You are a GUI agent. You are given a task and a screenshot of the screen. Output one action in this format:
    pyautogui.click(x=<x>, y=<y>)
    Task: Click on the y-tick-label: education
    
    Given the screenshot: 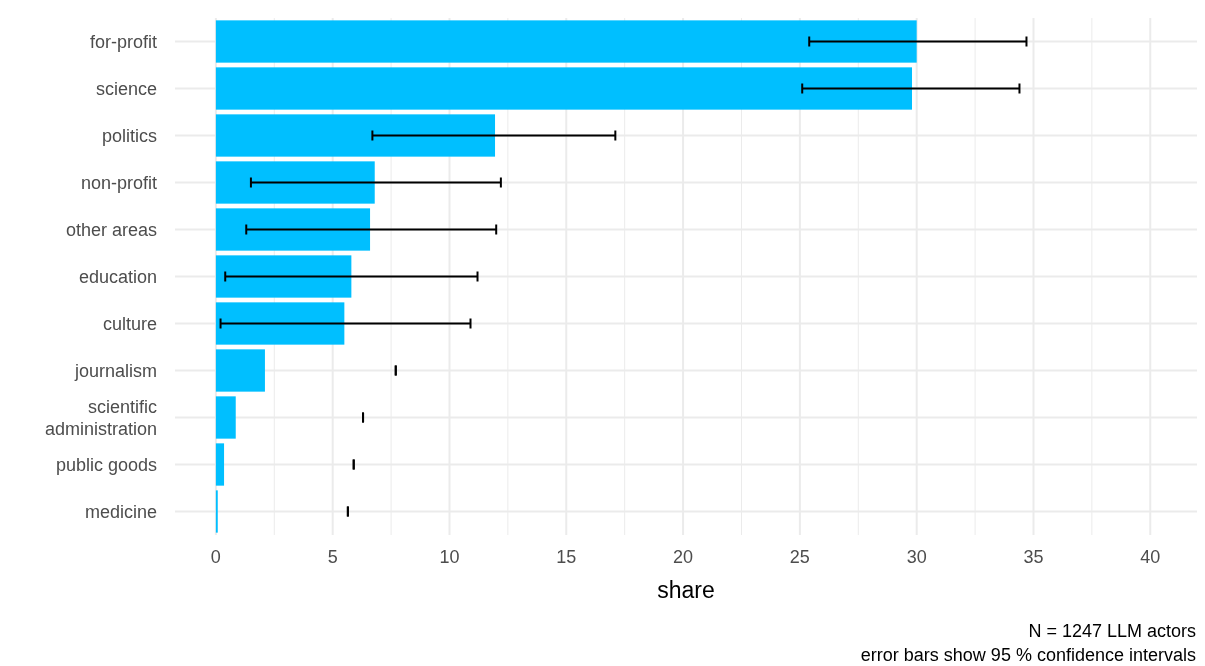 What is the action you would take?
    pyautogui.click(x=117, y=276)
    